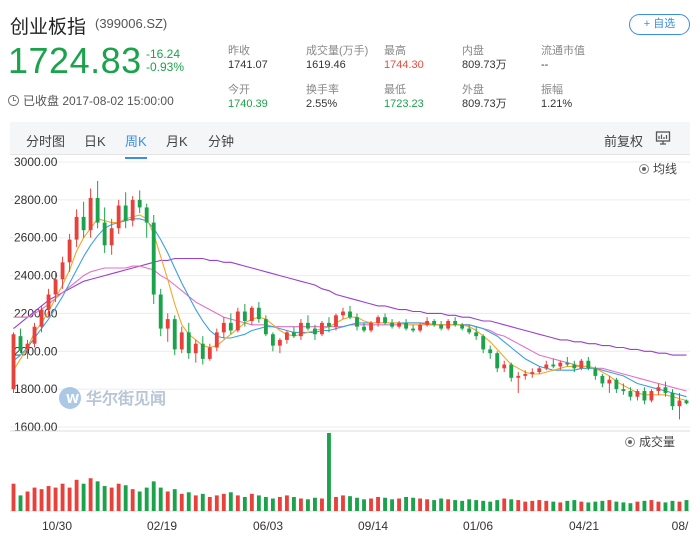 This screenshot has height=544, width=700. Describe the element at coordinates (36, 276) in the screenshot. I see `y-tick-label: 2400.00` at that location.